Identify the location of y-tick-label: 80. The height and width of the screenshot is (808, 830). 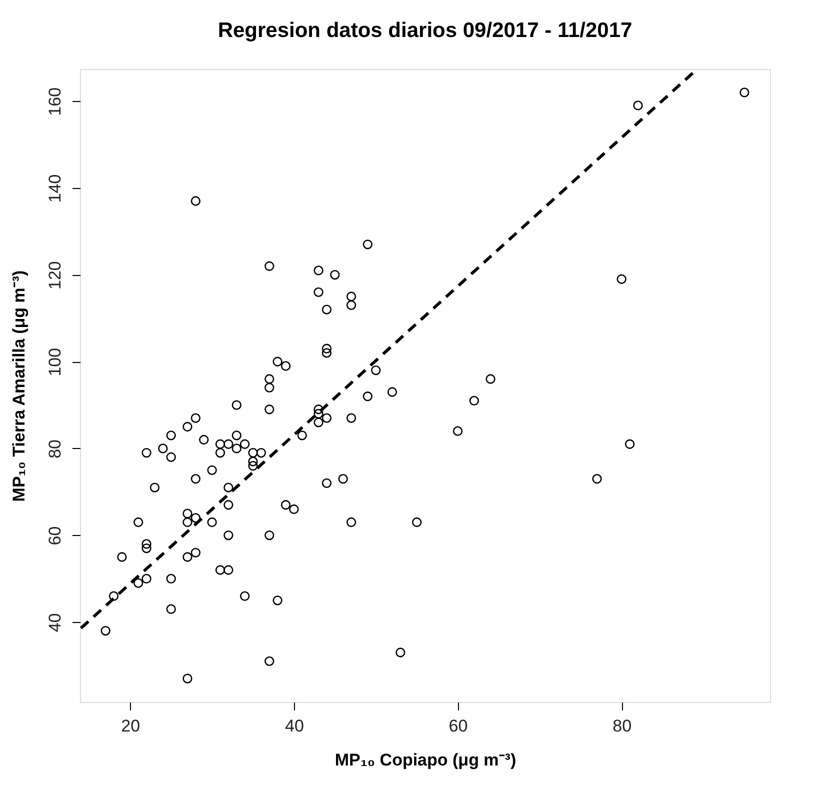
(55, 448).